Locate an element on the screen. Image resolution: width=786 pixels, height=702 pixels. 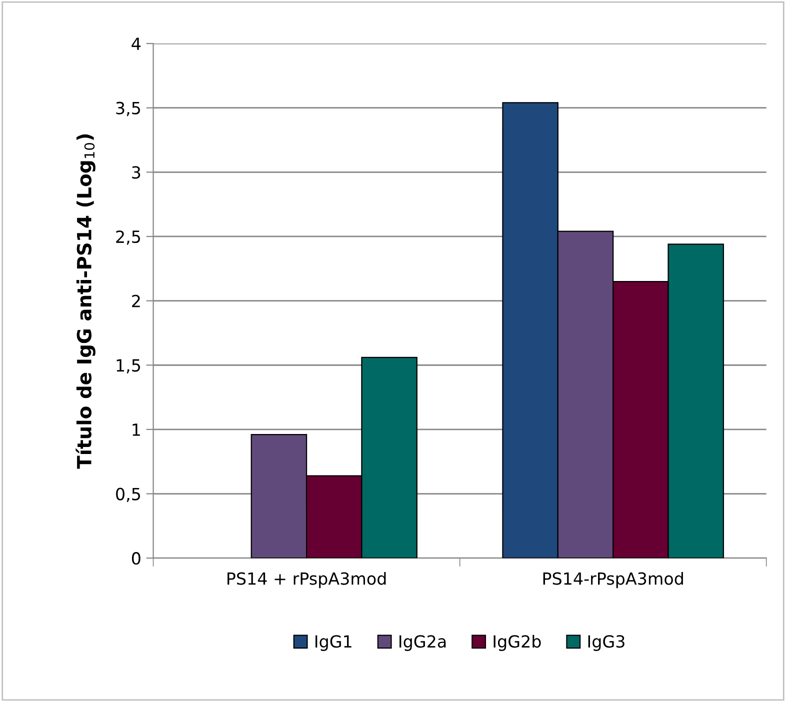
legend-label: IgG2b is located at coordinates (517, 642).